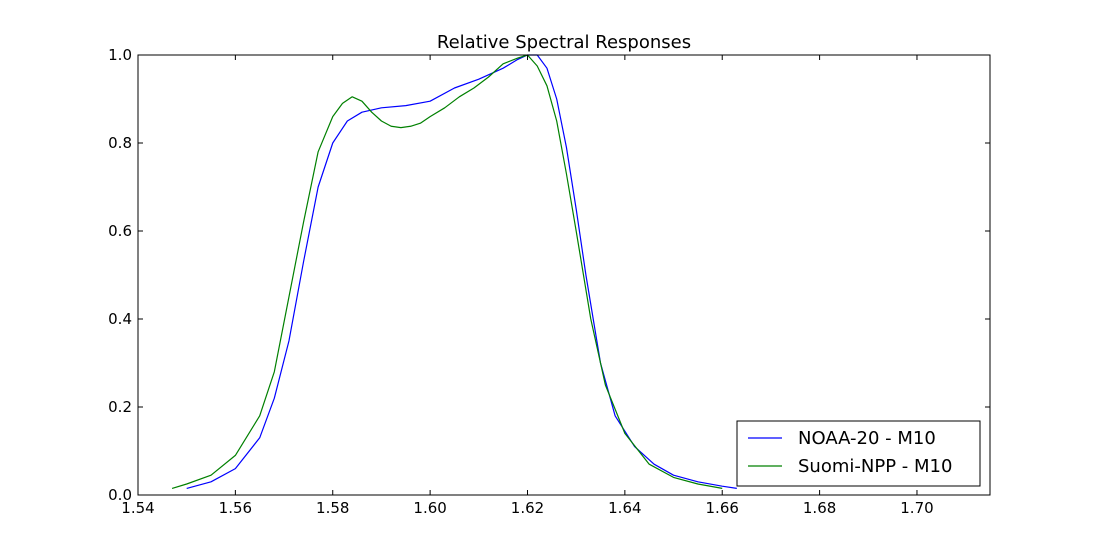 This screenshot has height=550, width=1100. Describe the element at coordinates (819, 508) in the screenshot. I see `x-tick-label: 1.68` at that location.